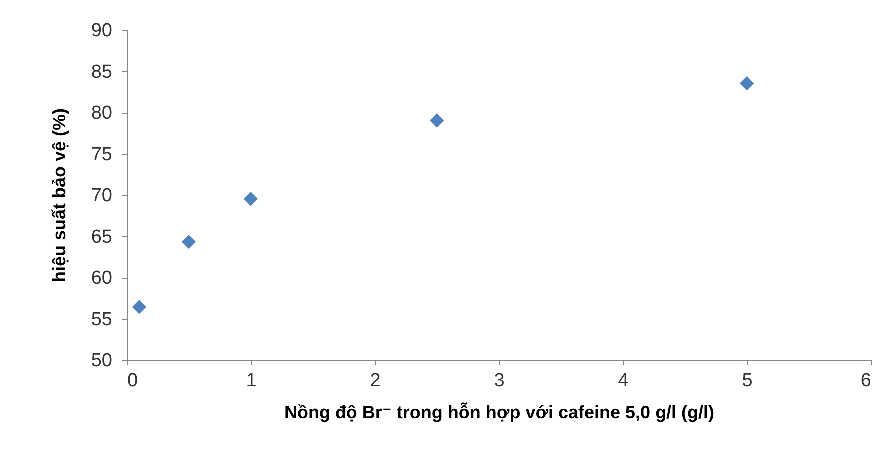  What do you see at coordinates (101, 319) in the screenshot?
I see `y-tick-label: 55` at bounding box center [101, 319].